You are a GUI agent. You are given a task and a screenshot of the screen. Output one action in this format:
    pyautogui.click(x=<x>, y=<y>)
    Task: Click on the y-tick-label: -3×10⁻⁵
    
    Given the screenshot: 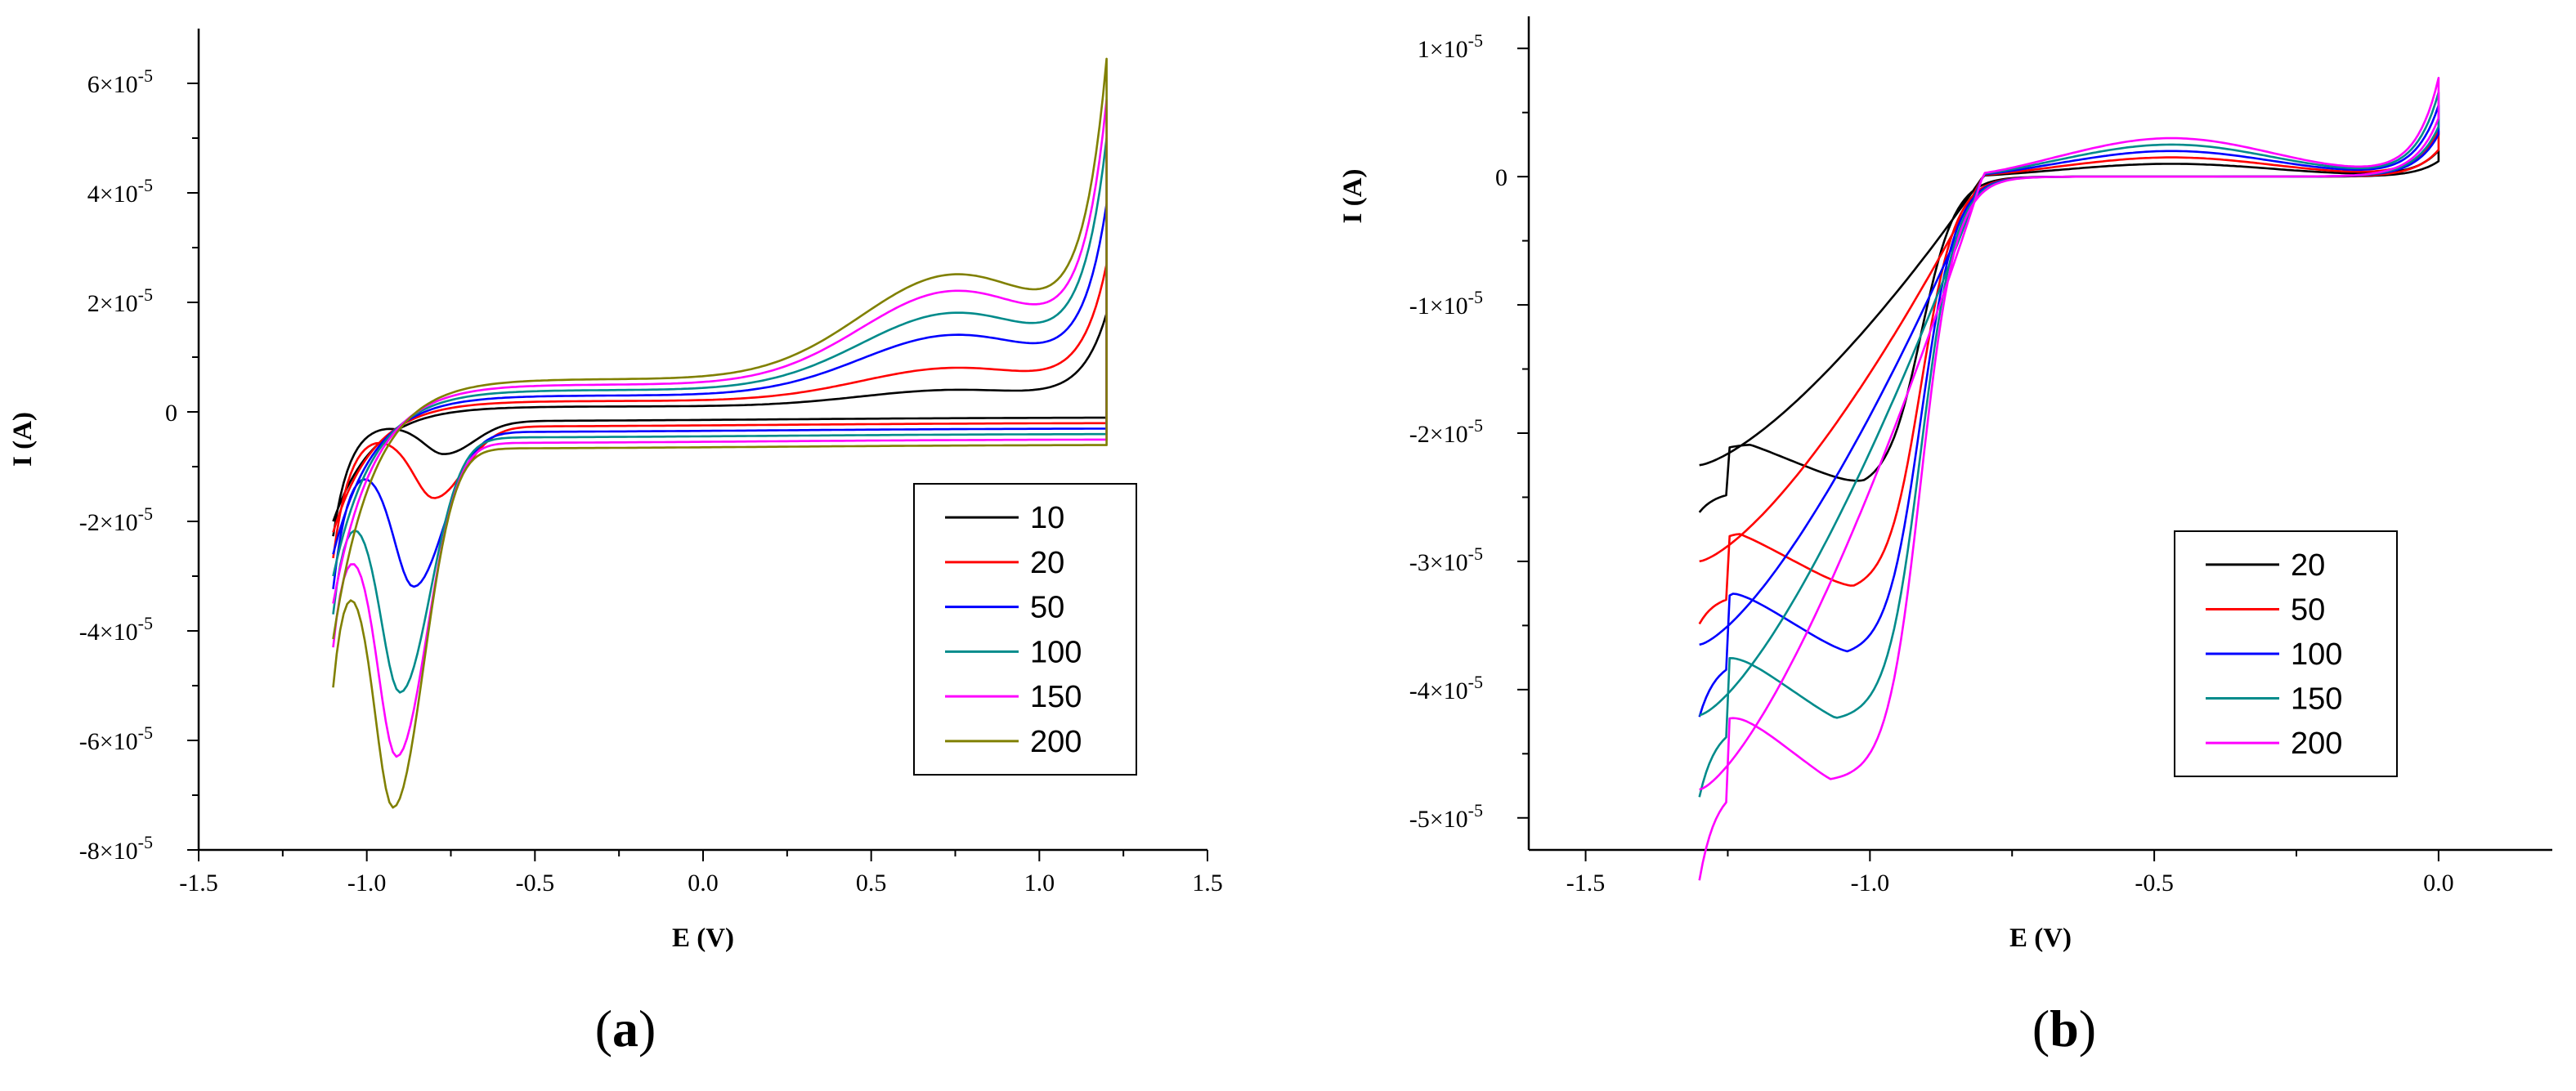 What is the action you would take?
    pyautogui.click(x=1446, y=559)
    